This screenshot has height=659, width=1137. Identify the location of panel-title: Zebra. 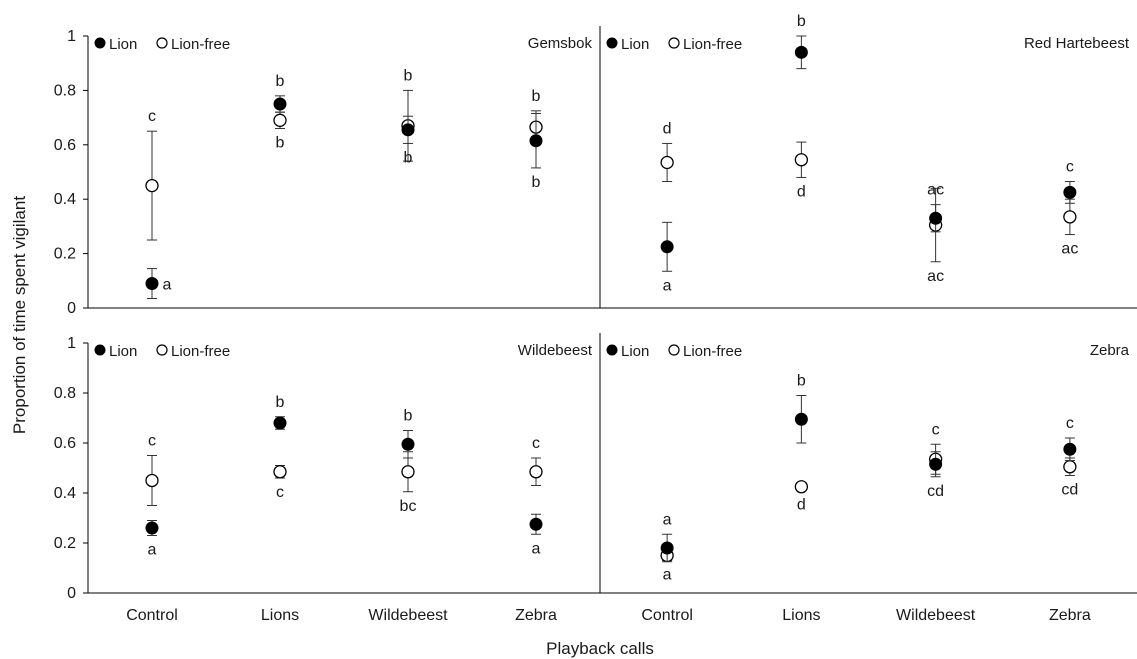
(1110, 350).